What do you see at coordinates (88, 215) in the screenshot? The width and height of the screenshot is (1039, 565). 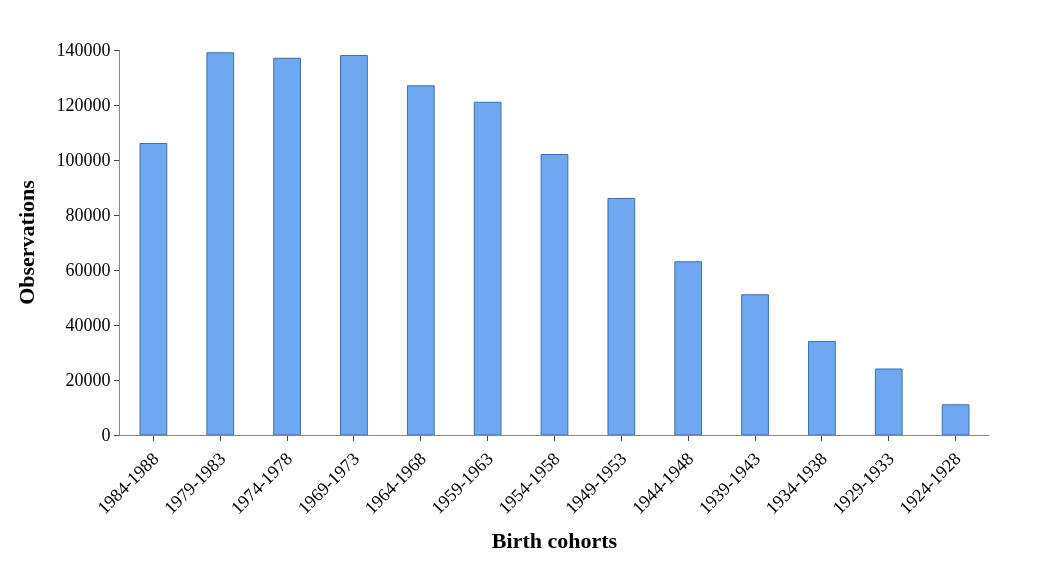 I see `y-tick-label: 80000` at bounding box center [88, 215].